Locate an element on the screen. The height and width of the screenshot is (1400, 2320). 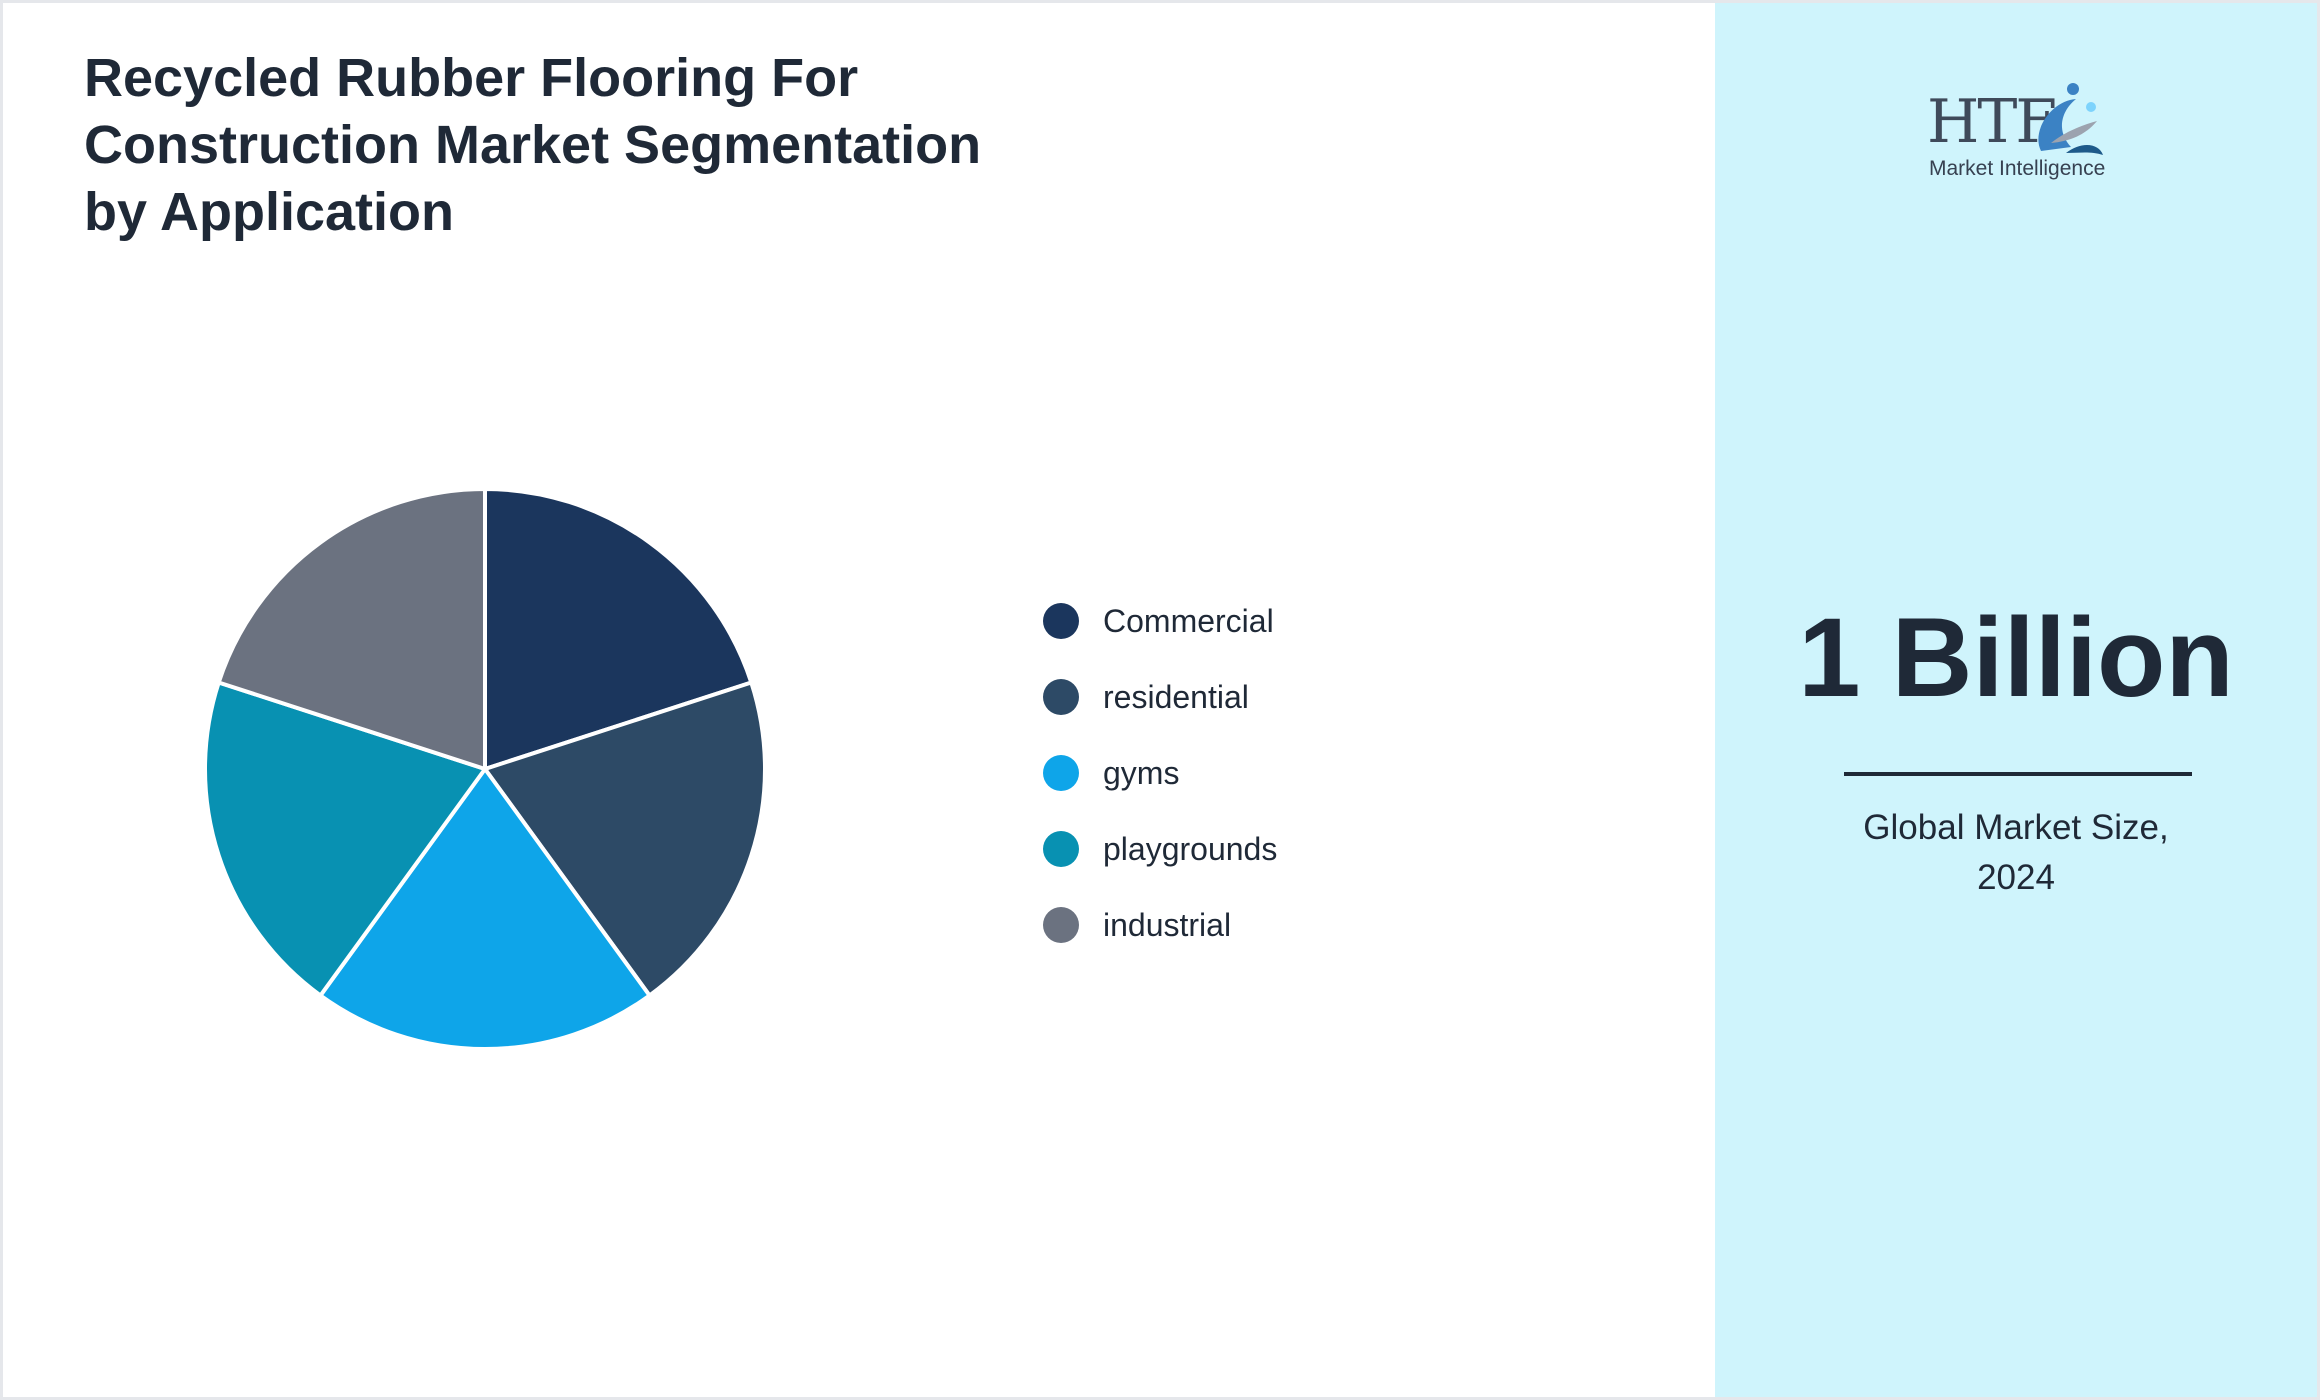
legend-item-industrial: industrial is located at coordinates (1160, 925).